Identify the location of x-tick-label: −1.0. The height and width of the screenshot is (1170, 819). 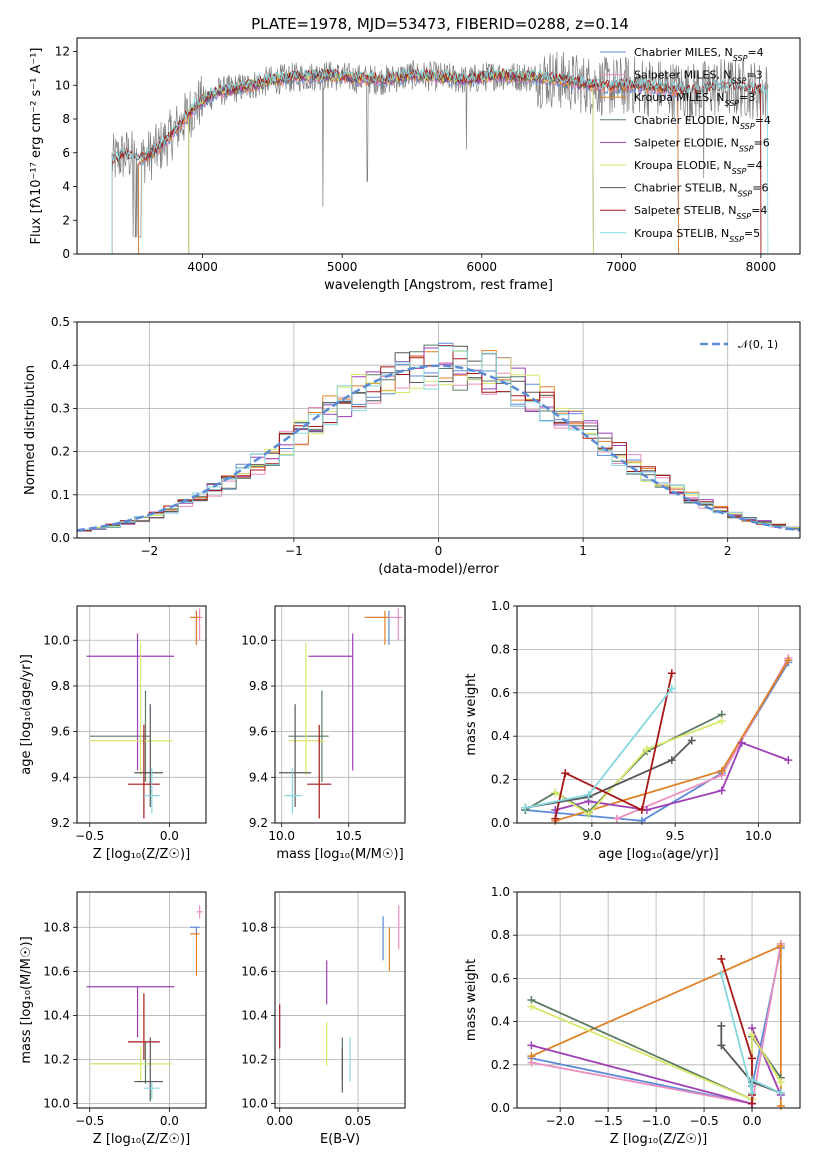
(656, 1121).